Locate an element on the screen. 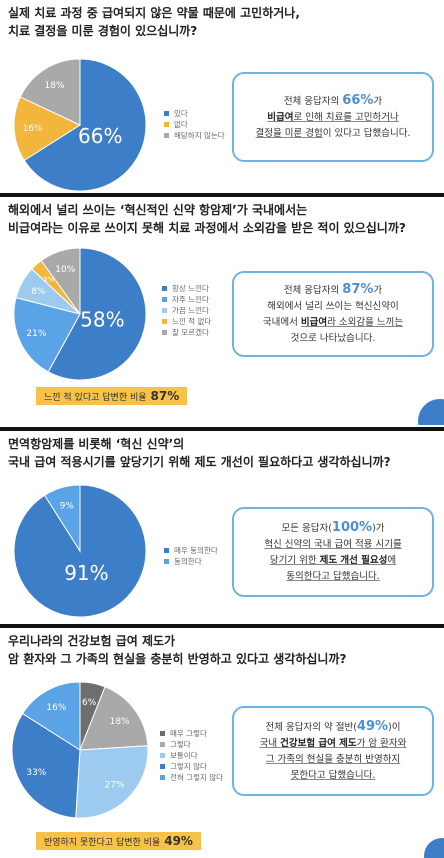  pie-slice-label: 33% is located at coordinates (36, 773).